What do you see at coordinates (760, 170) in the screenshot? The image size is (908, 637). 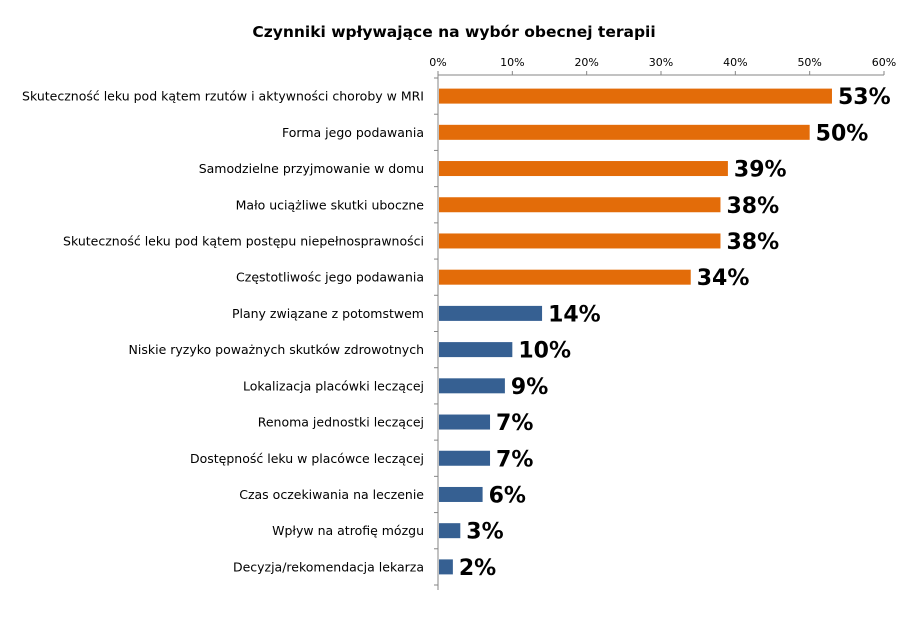 I see `value-label: 39%` at bounding box center [760, 170].